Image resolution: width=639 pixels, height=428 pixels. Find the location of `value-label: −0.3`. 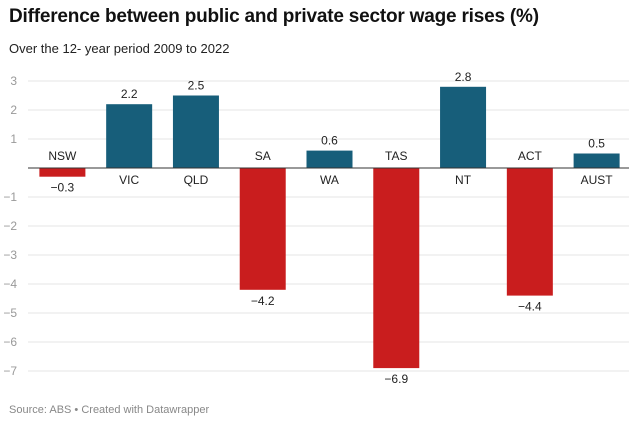

value-label: −0.3 is located at coordinates (63, 188).